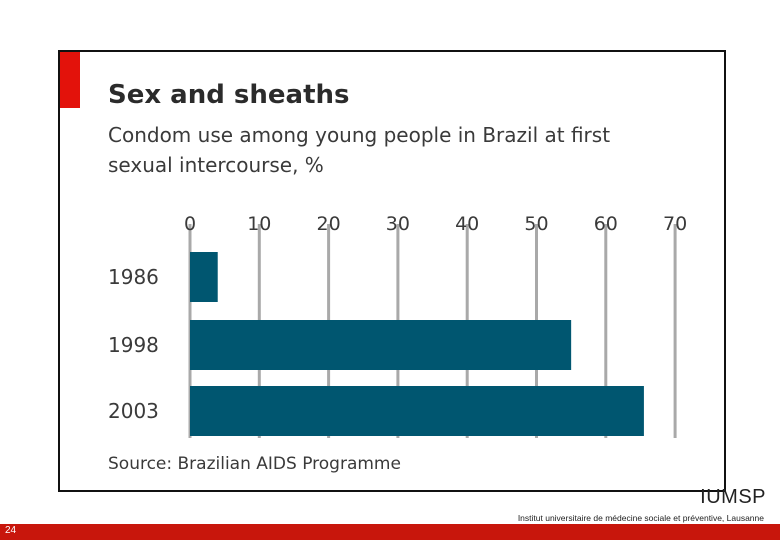 This screenshot has height=540, width=780. Describe the element at coordinates (133, 411) in the screenshot. I see `category-label-2003: 2003` at that location.